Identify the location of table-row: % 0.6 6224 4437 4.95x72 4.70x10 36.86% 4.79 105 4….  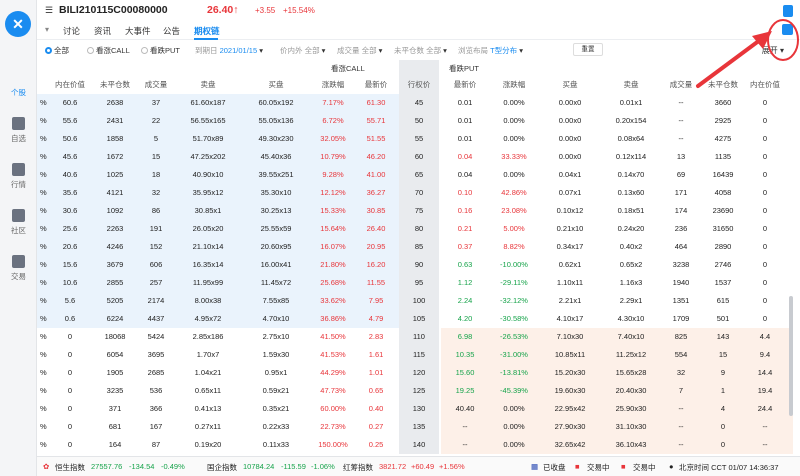
(415, 319).